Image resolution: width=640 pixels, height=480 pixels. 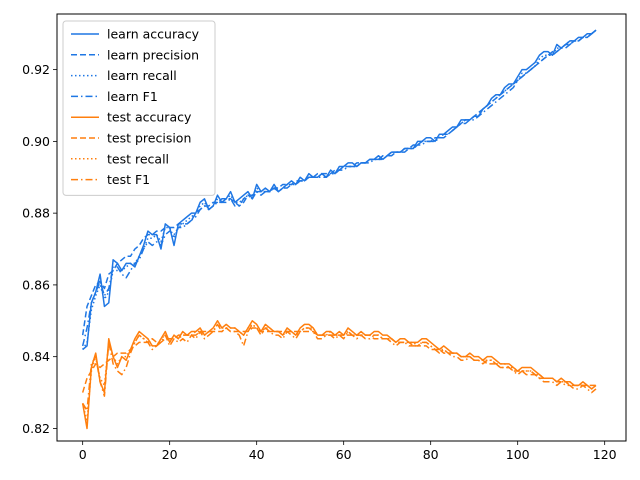 I want to click on y-tick-label: 0.84, so click(x=36, y=356).